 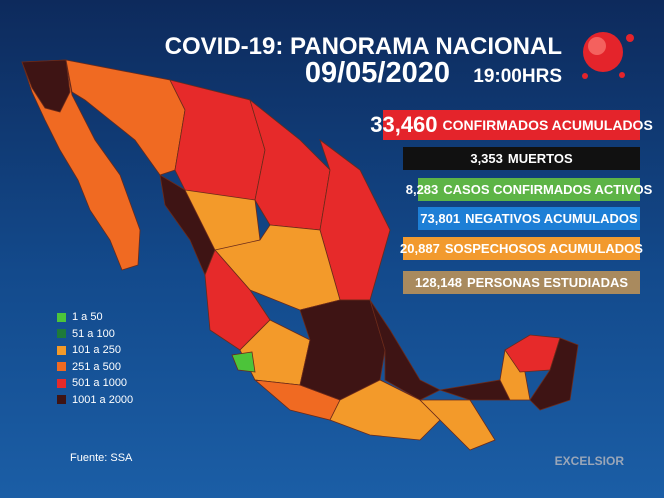 I want to click on stat-value: 128,148, so click(x=438, y=282).